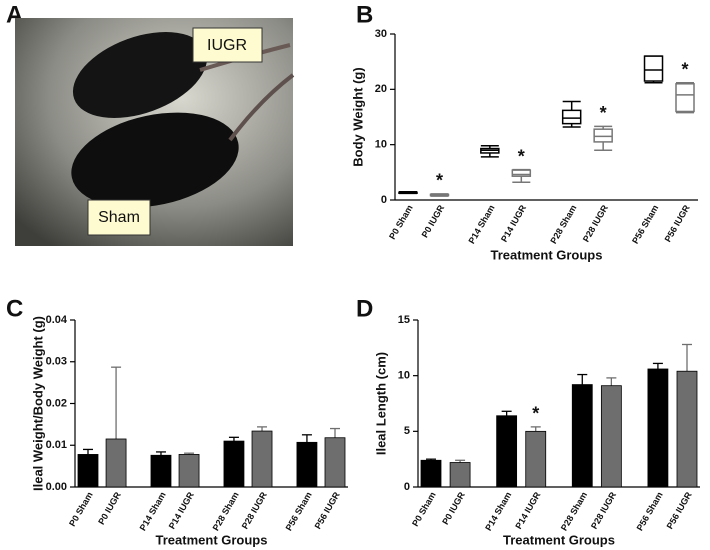 The height and width of the screenshot is (550, 710). What do you see at coordinates (364, 14) in the screenshot?
I see `panel-letter: B` at bounding box center [364, 14].